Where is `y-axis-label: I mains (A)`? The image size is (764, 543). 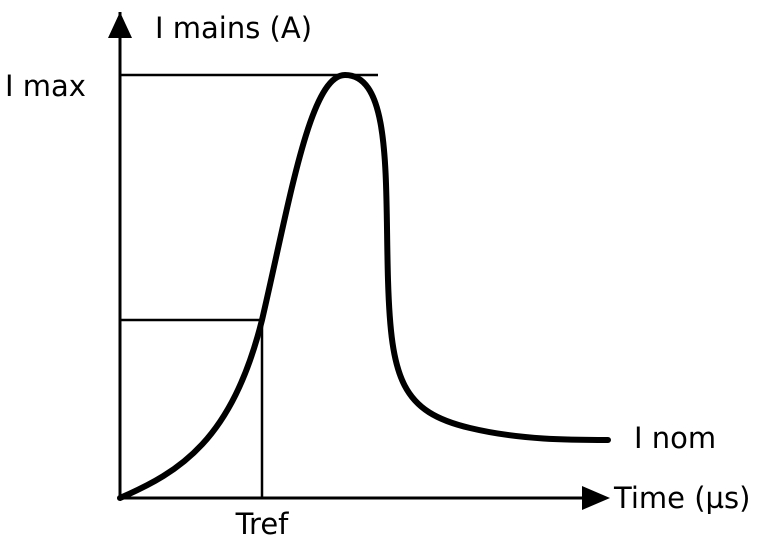 y-axis-label: I mains (A) is located at coordinates (233, 28).